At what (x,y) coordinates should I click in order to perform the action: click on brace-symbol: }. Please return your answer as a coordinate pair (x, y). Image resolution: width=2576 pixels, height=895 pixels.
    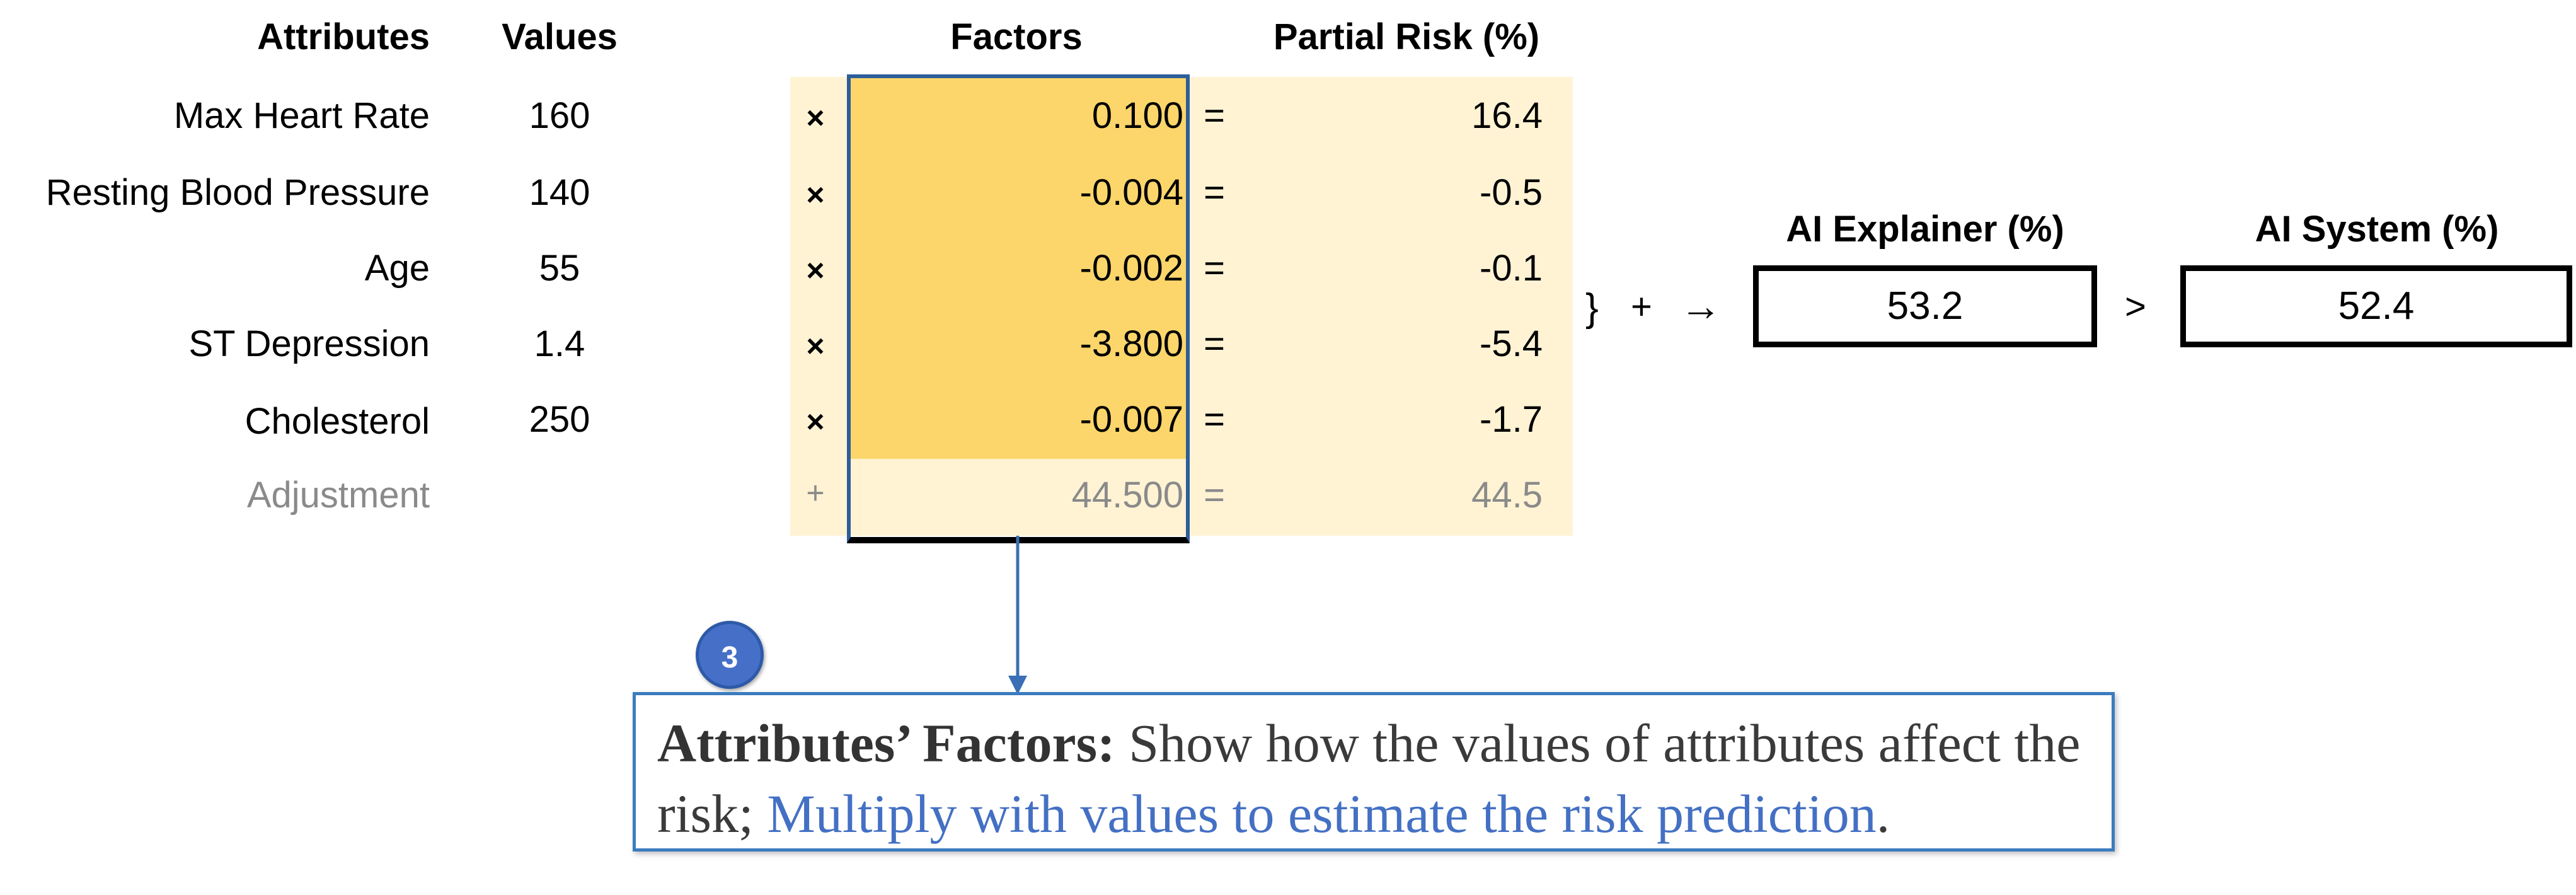
    Looking at the image, I should click on (1592, 308).